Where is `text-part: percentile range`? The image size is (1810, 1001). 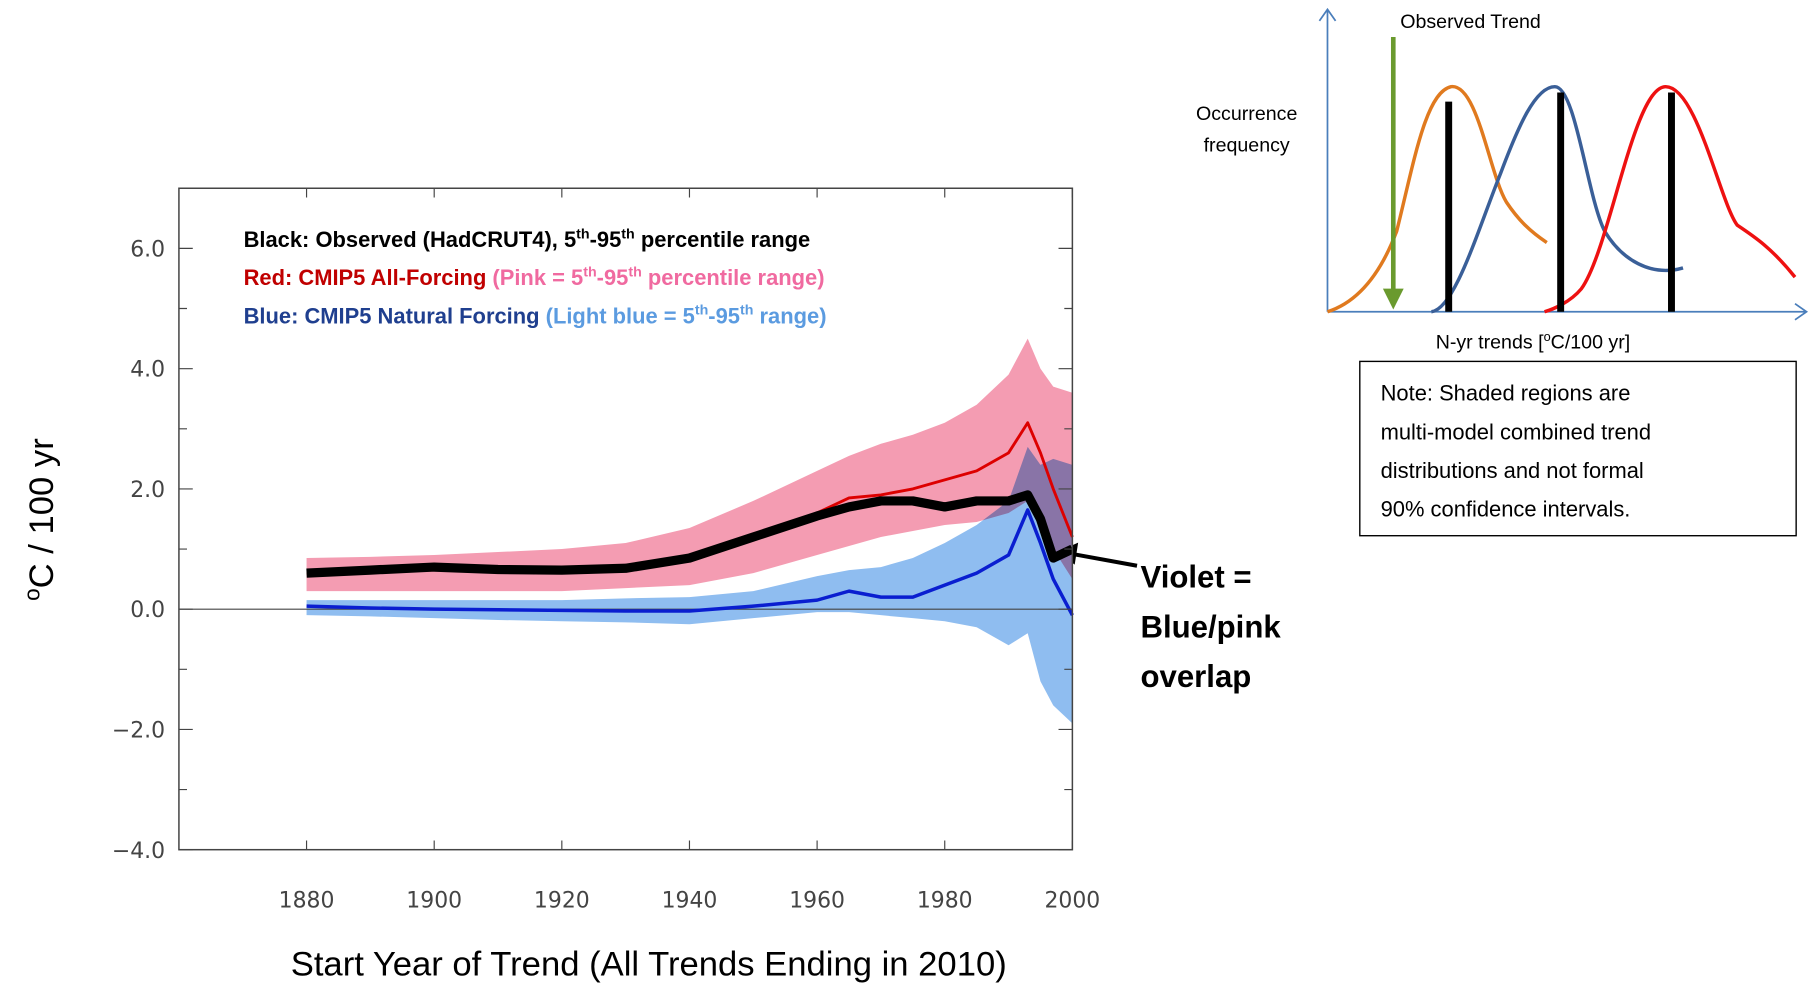
text-part: percentile range is located at coordinates (722, 239).